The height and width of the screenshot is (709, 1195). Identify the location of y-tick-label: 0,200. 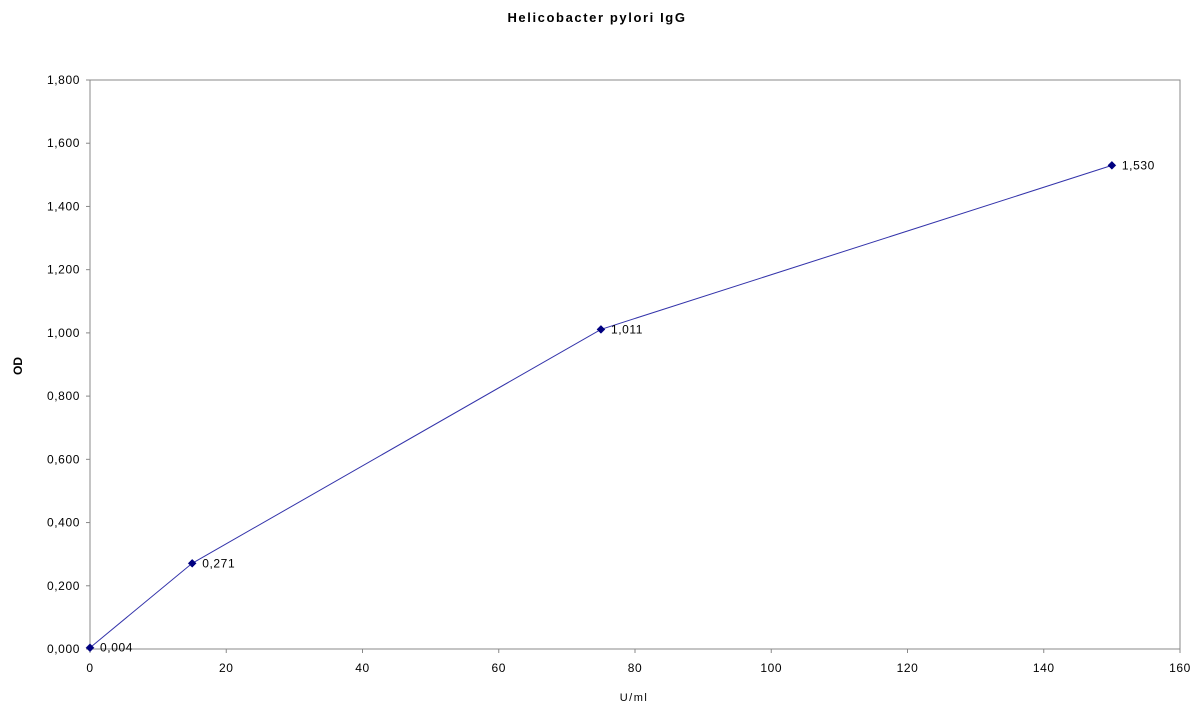
(63, 586).